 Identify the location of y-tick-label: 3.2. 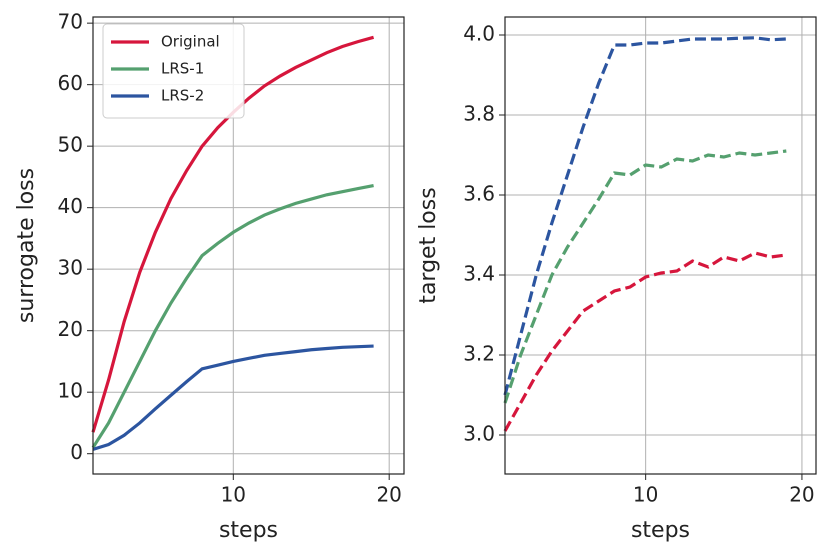
(479, 354).